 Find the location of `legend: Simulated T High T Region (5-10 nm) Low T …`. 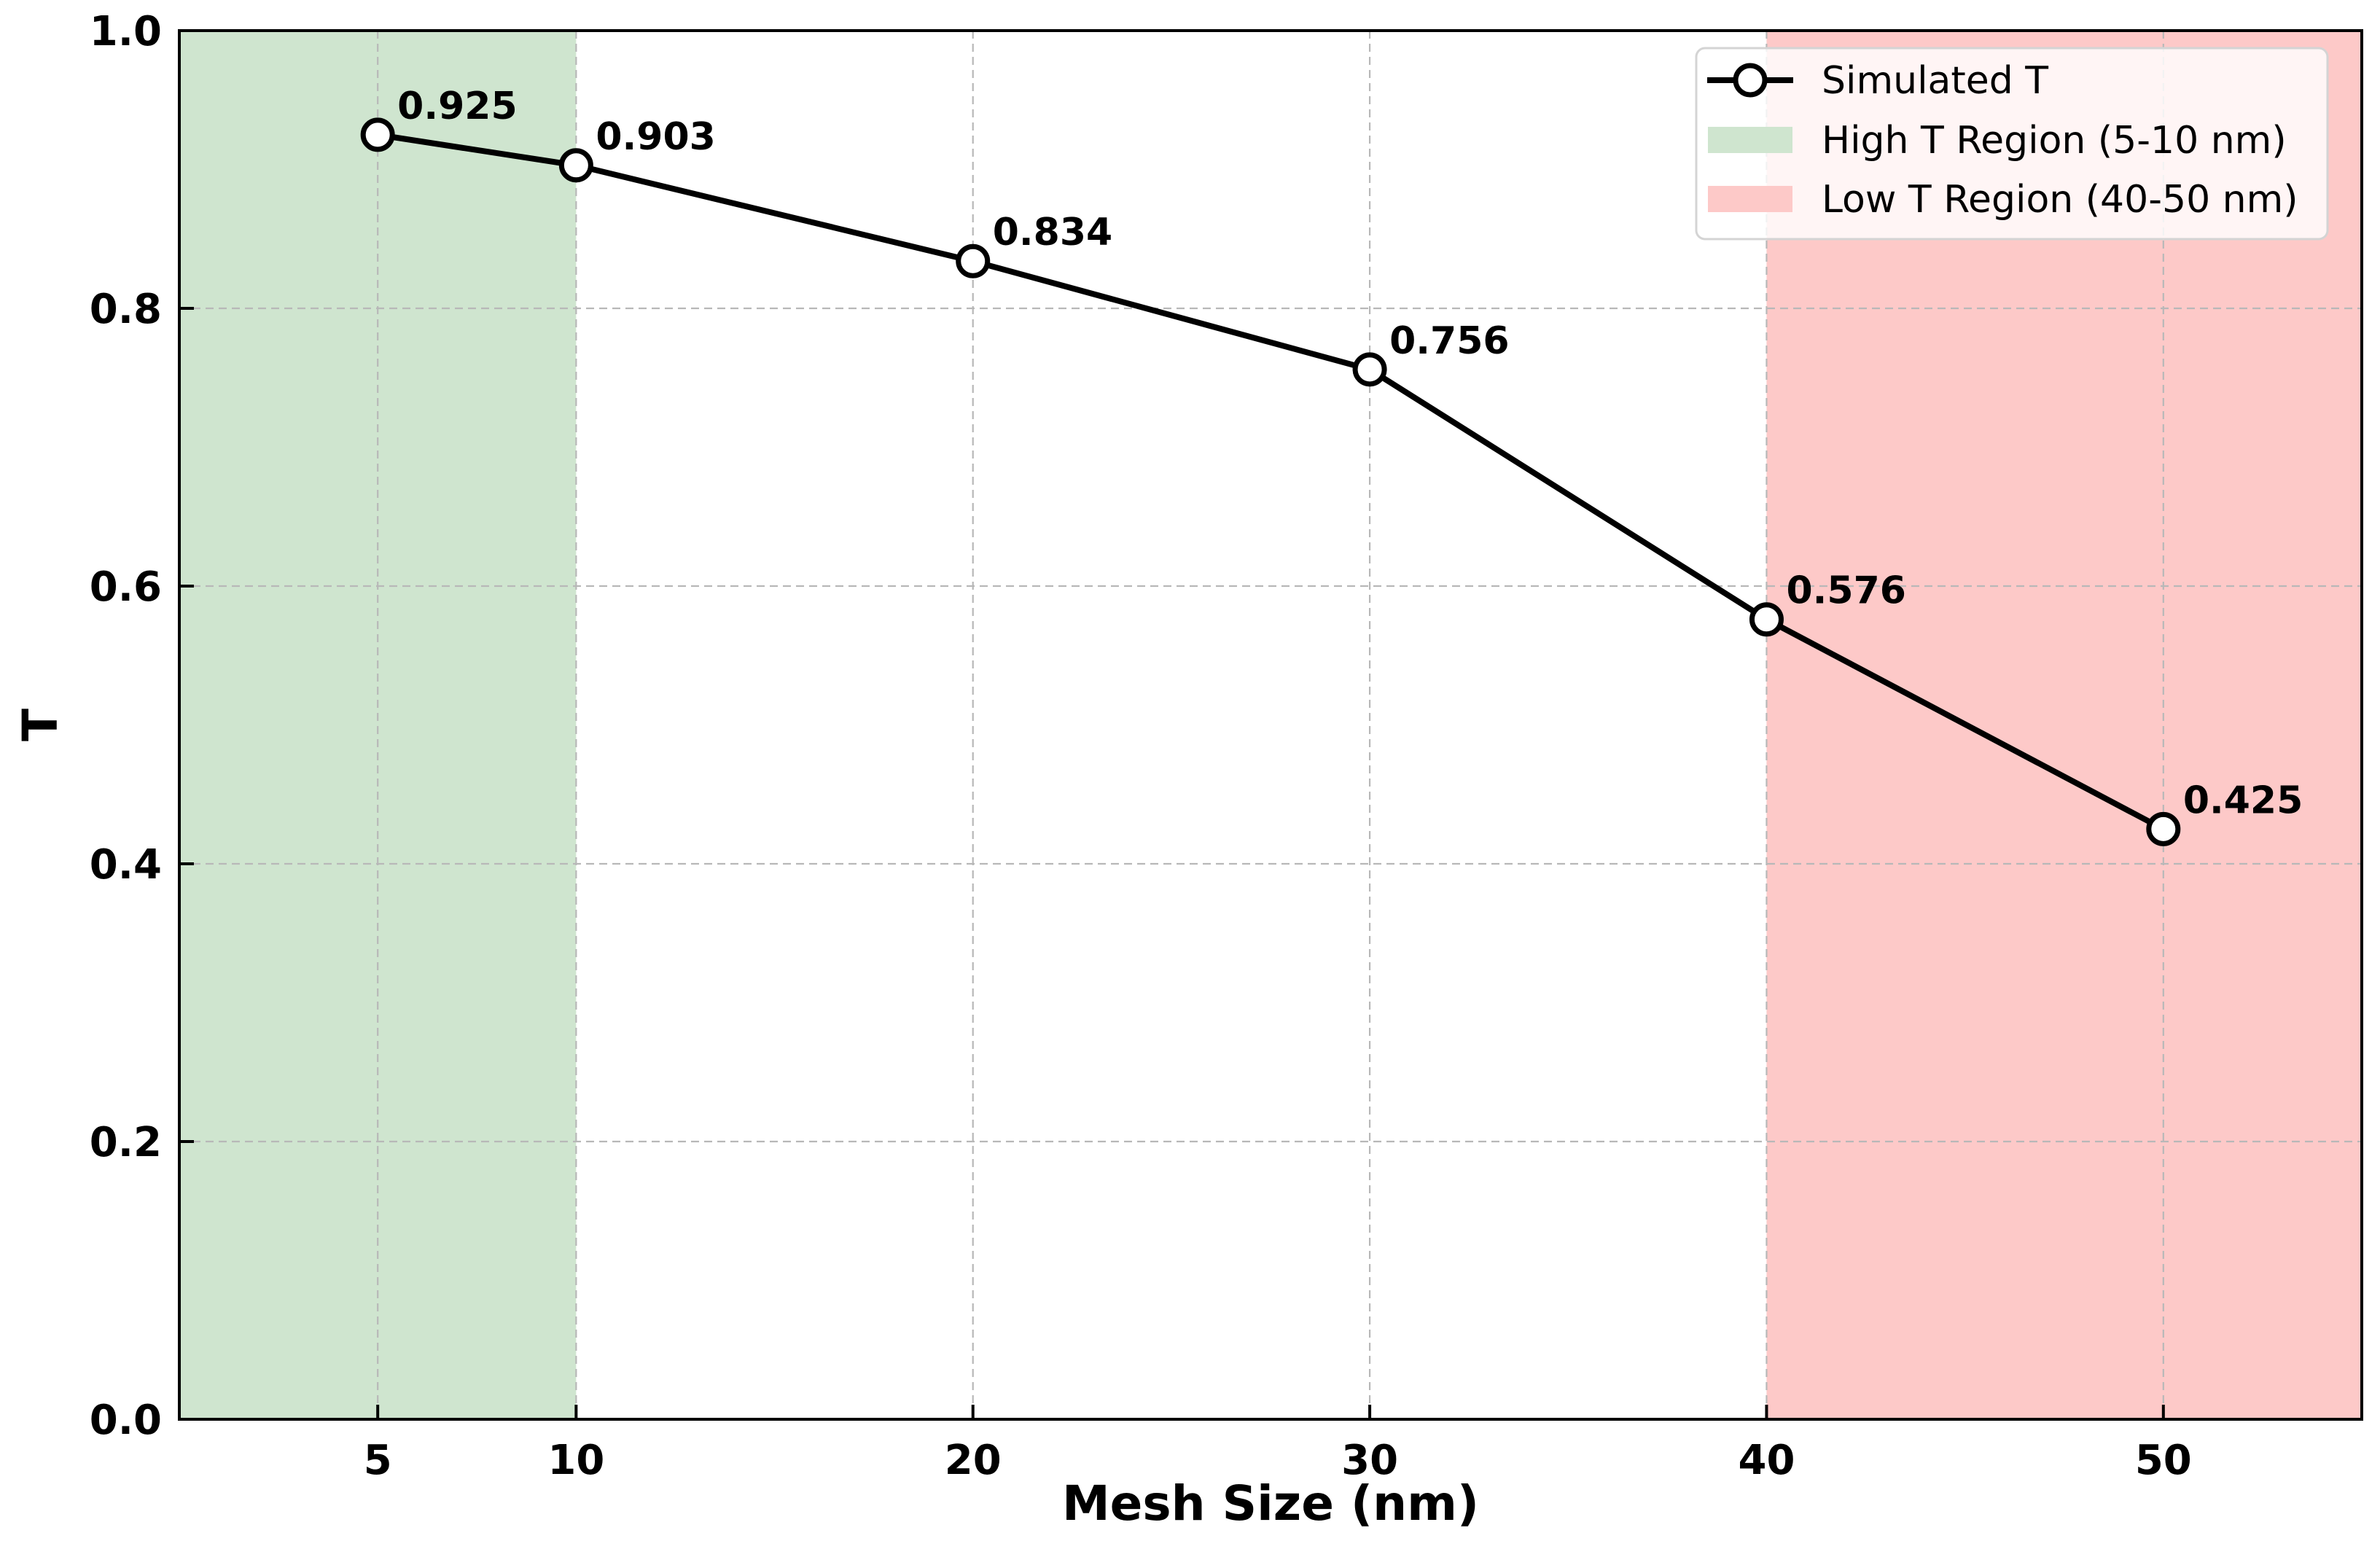

legend: Simulated T High T Region (5-10 nm) Low T … is located at coordinates (2012, 144).